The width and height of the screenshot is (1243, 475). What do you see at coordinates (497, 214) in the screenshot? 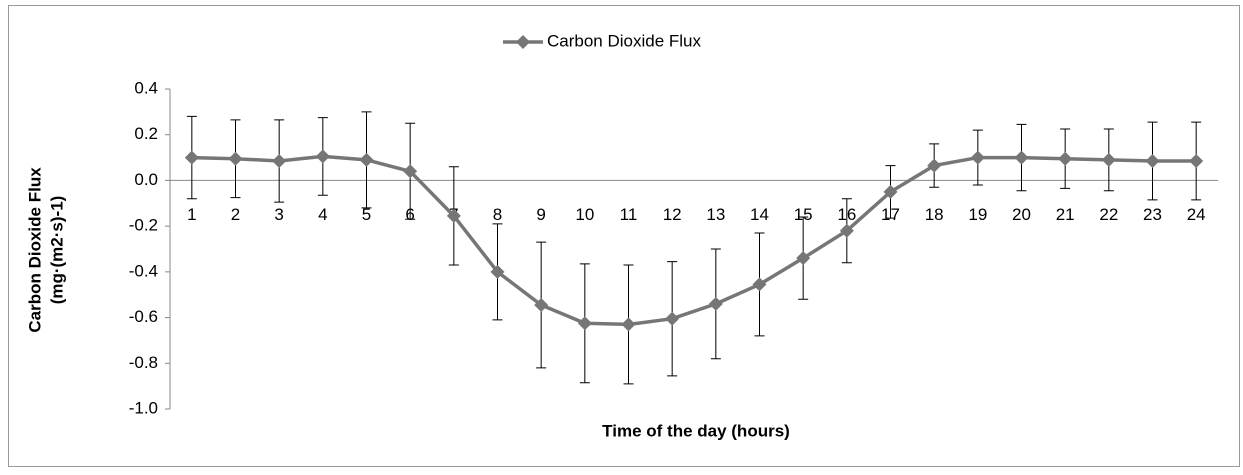
I see `x-tick-label: 8` at bounding box center [497, 214].